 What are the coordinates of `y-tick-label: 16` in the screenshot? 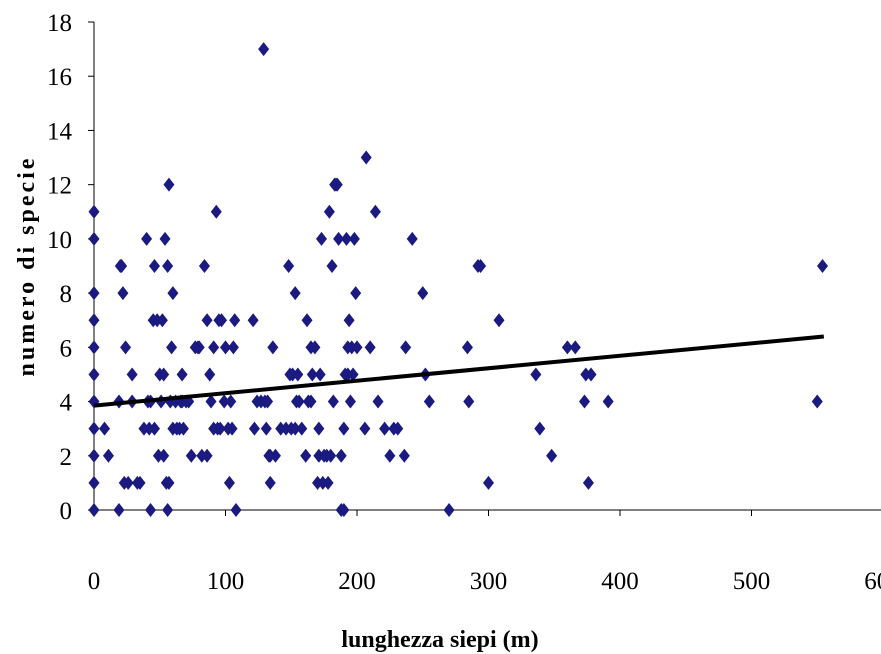 It's located at (59, 77).